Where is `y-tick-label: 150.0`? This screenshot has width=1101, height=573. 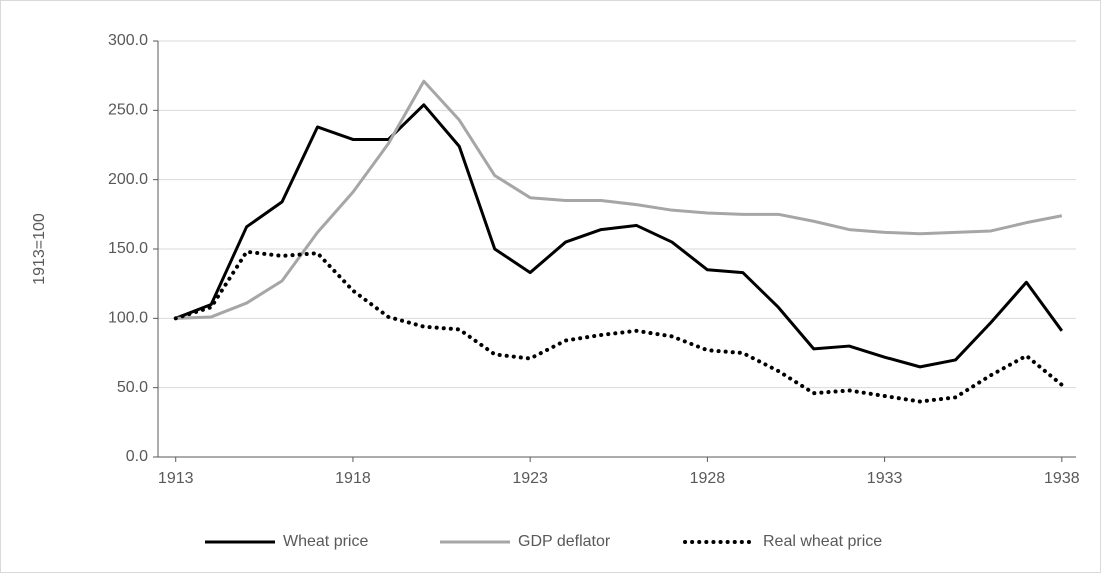 y-tick-label: 150.0 is located at coordinates (128, 248).